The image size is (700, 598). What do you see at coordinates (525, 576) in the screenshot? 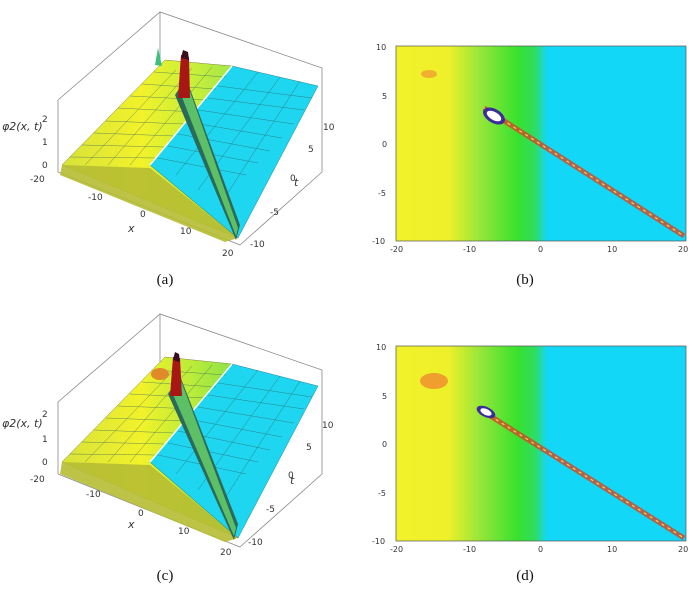
I see `caption-d: (d)` at bounding box center [525, 576].